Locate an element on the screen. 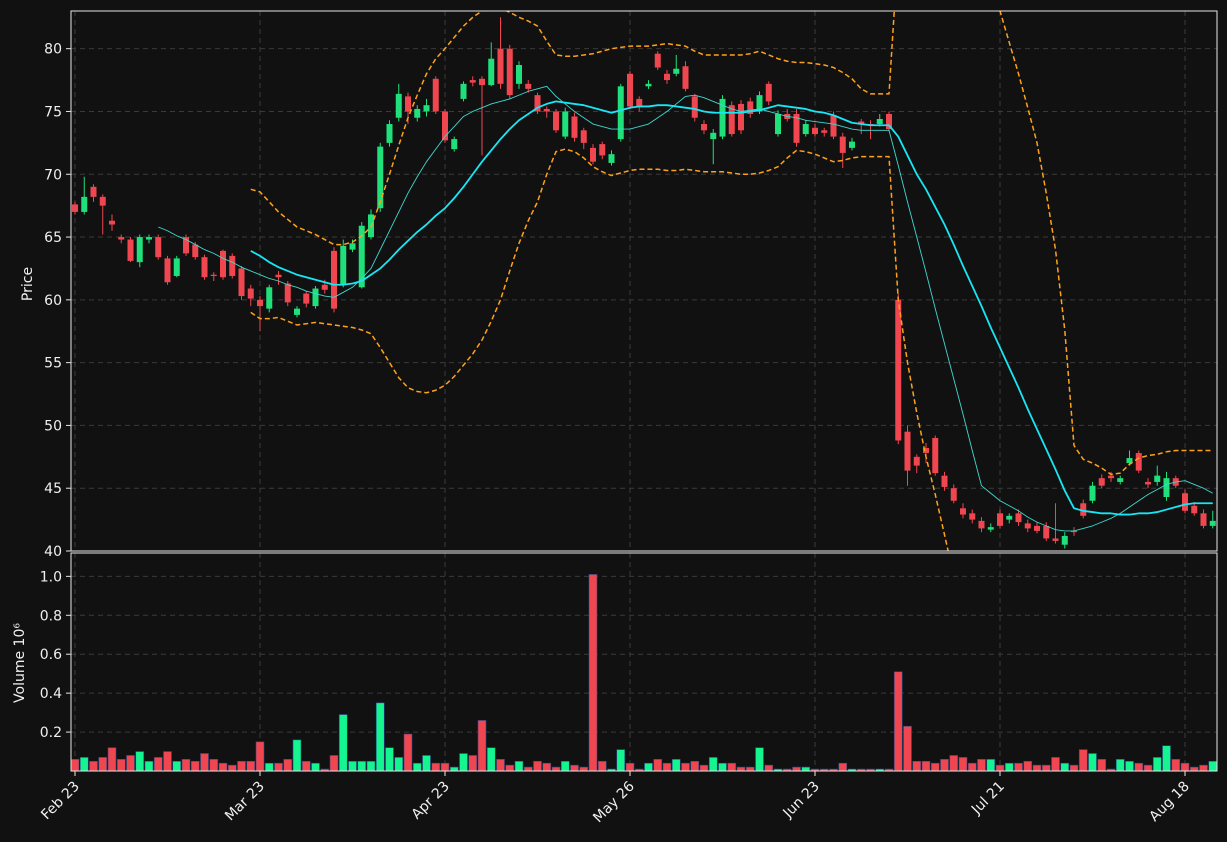  y-tick-label: 60 is located at coordinates (53, 301).